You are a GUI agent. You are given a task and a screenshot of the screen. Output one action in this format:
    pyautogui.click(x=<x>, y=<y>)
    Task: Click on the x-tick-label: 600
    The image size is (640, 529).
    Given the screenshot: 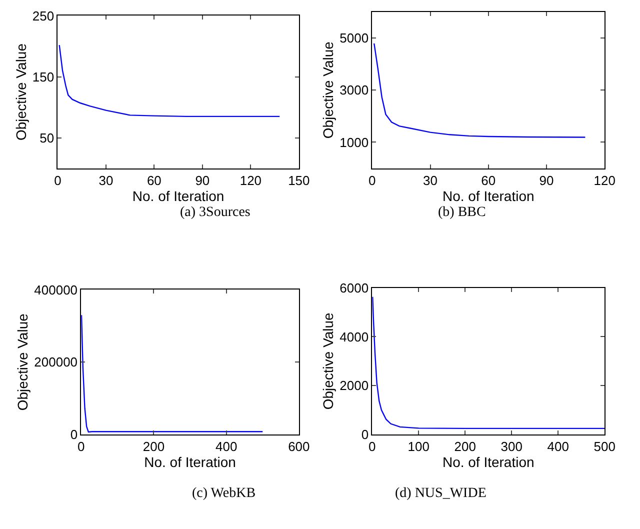 What is the action you would take?
    pyautogui.click(x=299, y=446)
    